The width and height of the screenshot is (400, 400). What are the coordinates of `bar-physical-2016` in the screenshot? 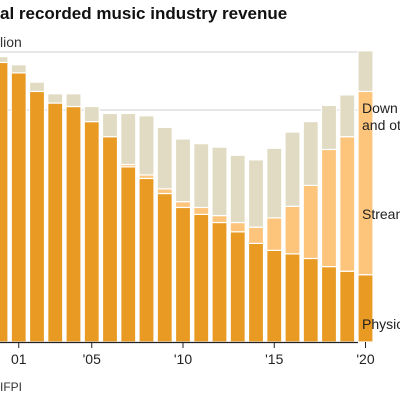 It's located at (292, 298).